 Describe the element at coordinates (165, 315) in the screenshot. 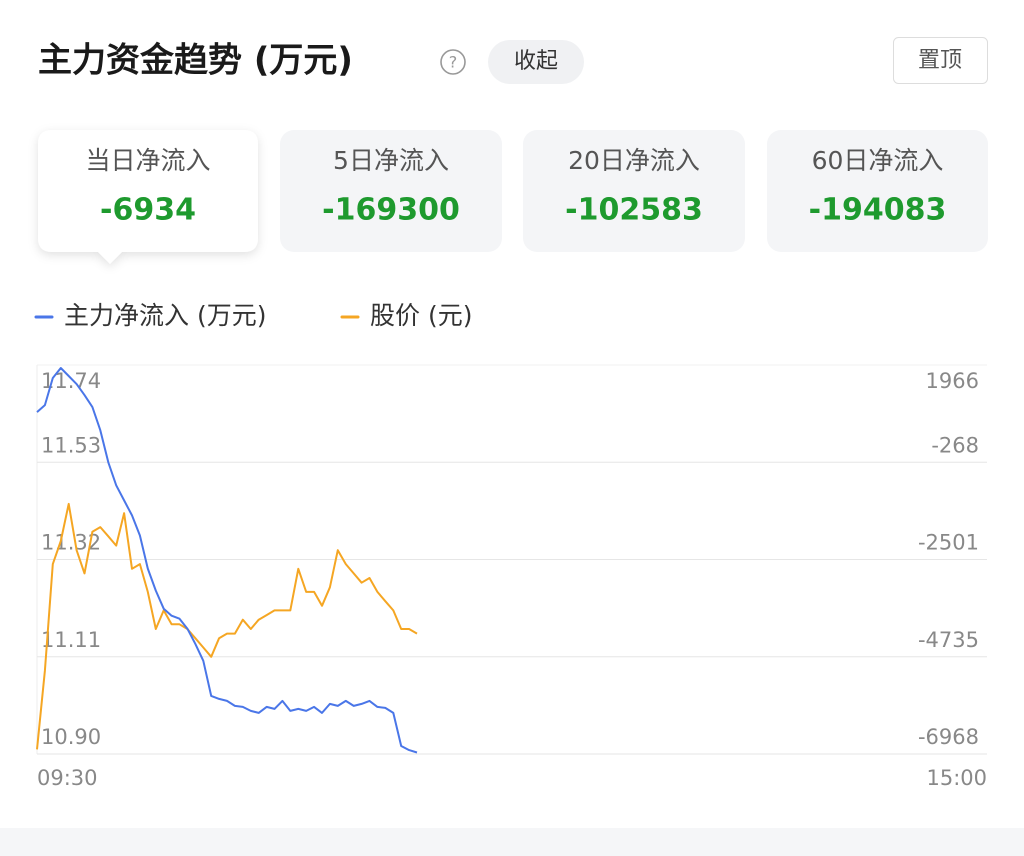

I see `legend-label: 主力净流入 (万元)` at that location.